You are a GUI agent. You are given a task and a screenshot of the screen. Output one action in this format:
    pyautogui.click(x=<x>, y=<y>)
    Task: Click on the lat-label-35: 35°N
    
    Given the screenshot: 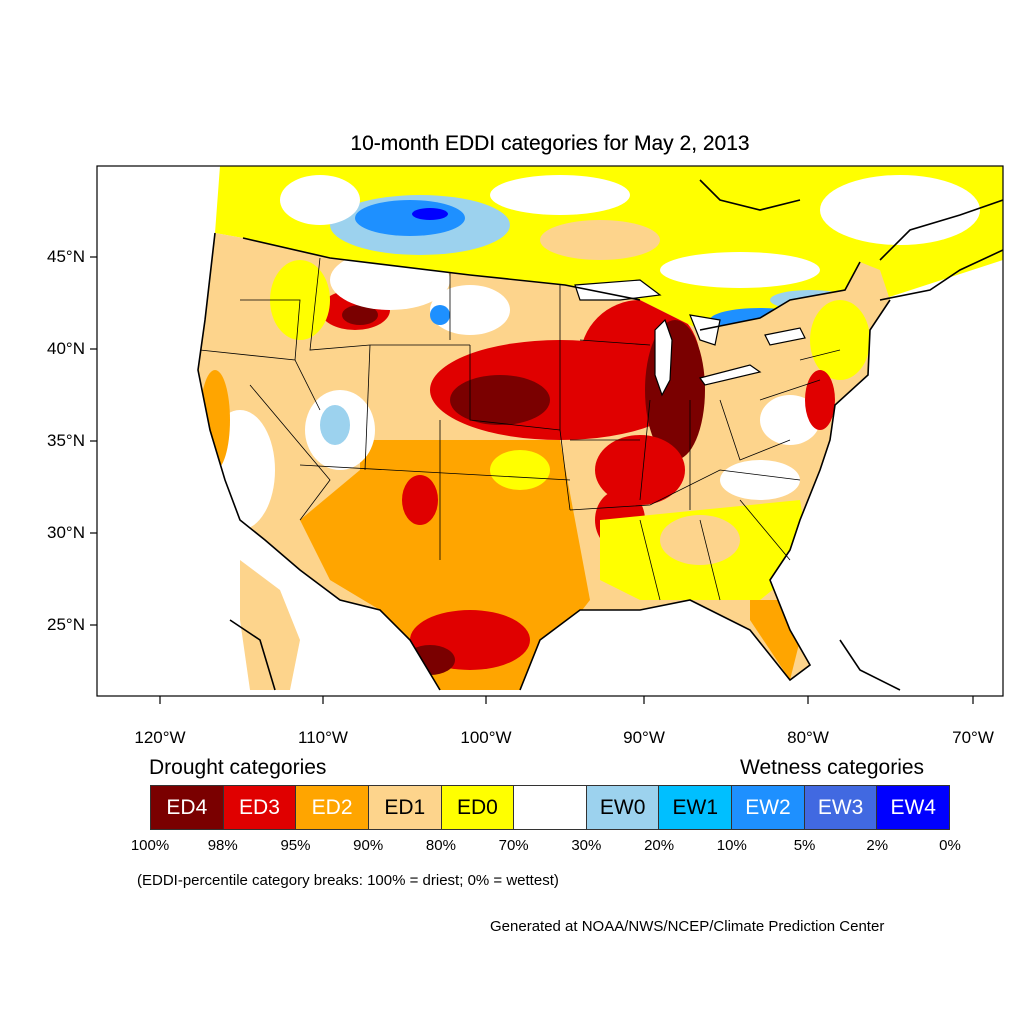 What is the action you would take?
    pyautogui.click(x=66, y=440)
    